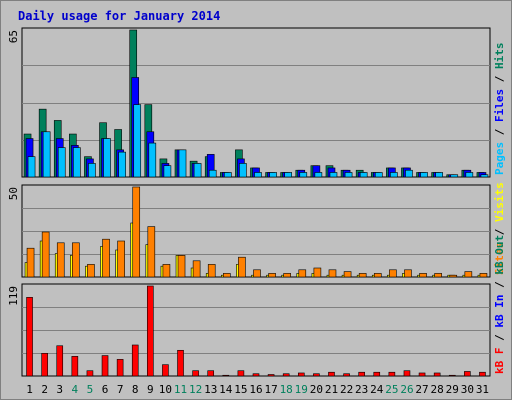 The width and height of the screenshot is (512, 400). What do you see at coordinates (286, 389) in the screenshot?
I see `x-tick-label-18: 18` at bounding box center [286, 389].